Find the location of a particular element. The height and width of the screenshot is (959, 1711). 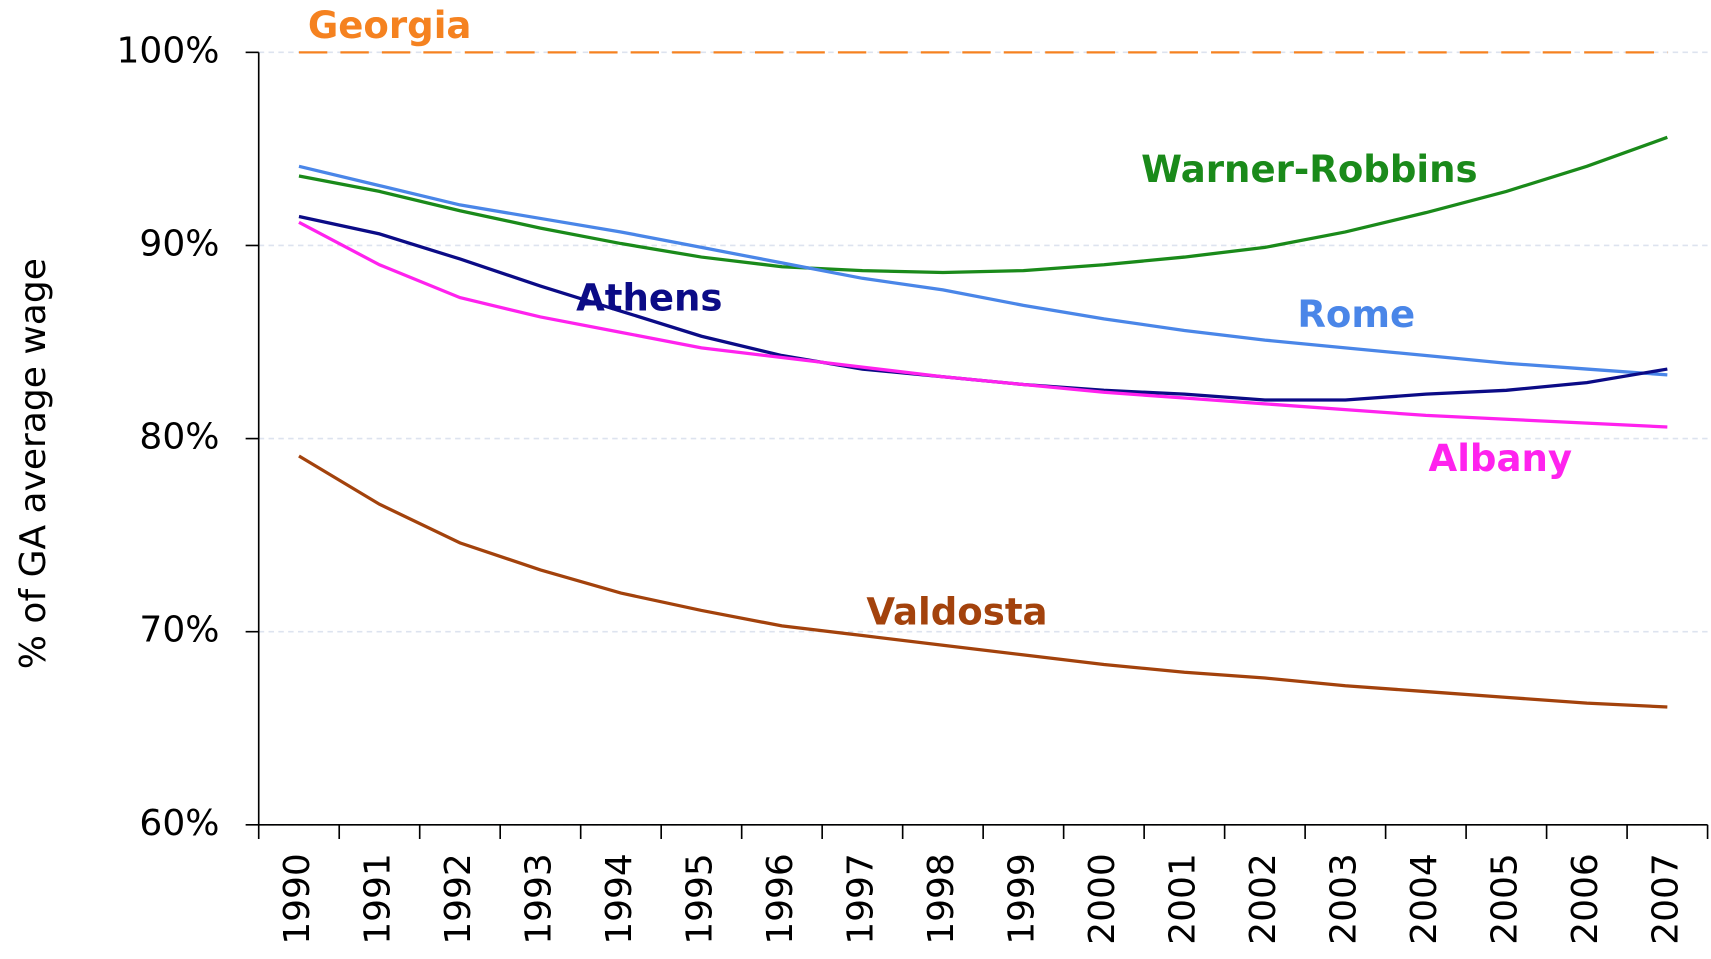

series-label: Athens is located at coordinates (649, 298).